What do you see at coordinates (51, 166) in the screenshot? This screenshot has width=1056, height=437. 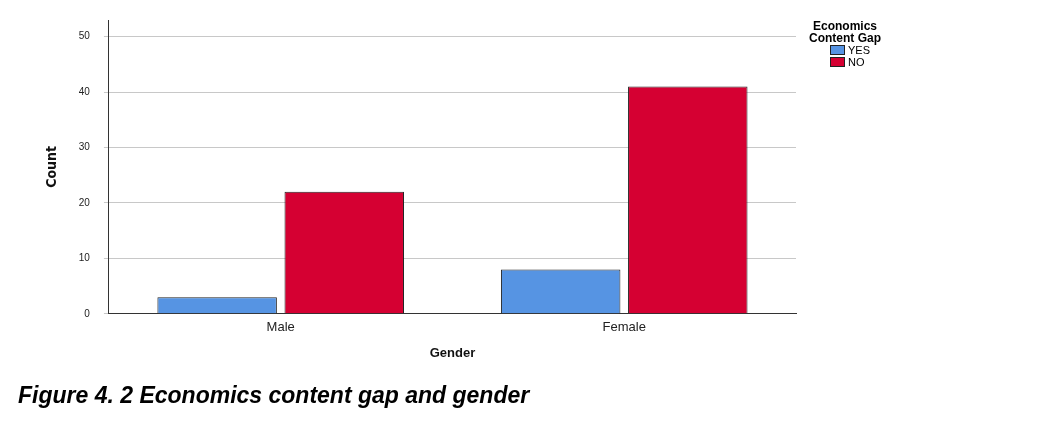 I see `y-axis-title: Count` at bounding box center [51, 166].